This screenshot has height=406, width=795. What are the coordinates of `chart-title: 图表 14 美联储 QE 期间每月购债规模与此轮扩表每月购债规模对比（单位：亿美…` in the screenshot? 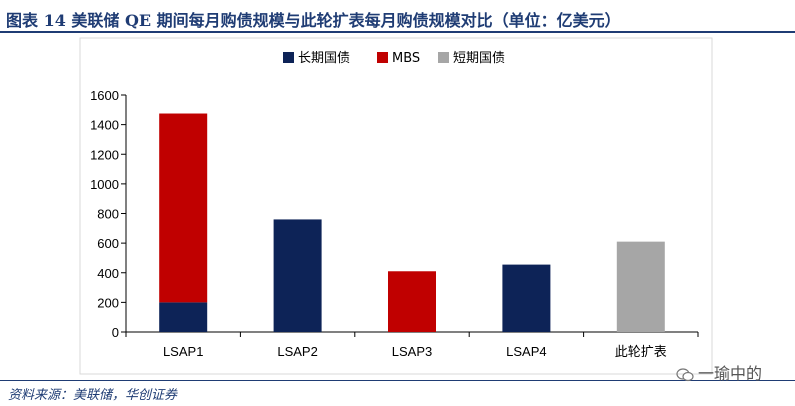 It's located at (313, 20).